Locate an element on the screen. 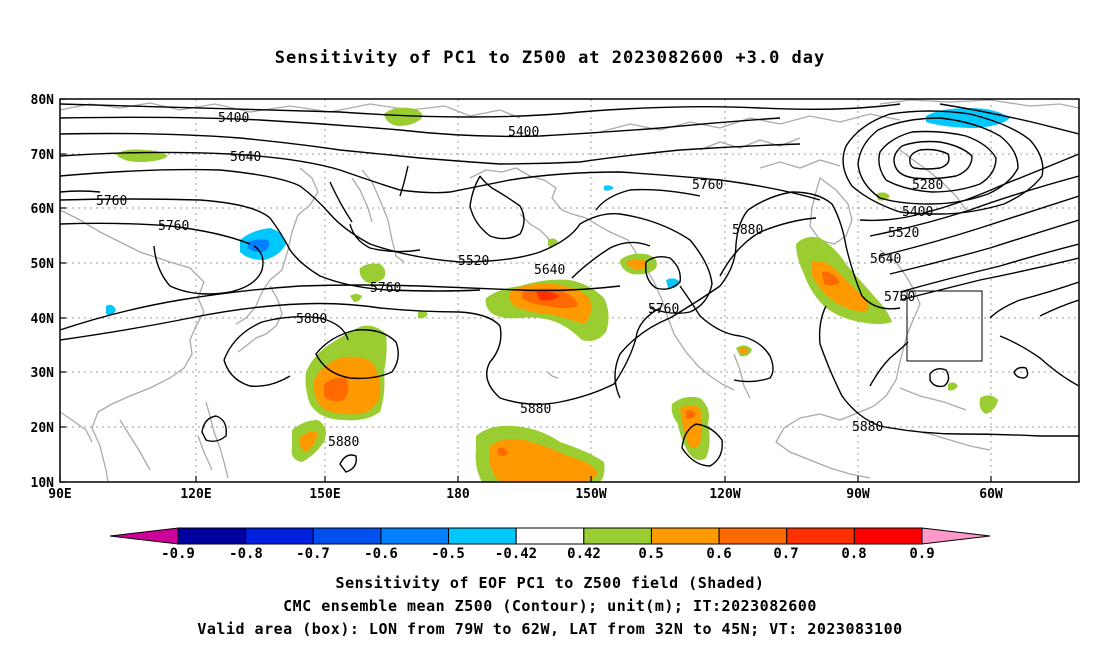 Image resolution: width=1100 pixels, height=650 pixels. lat-label: 20N is located at coordinates (43, 428).